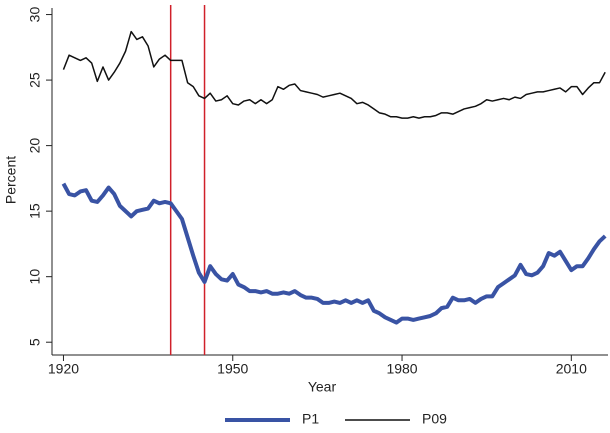 The image size is (610, 433). I want to click on x-tick-label: 1920, so click(63, 369).